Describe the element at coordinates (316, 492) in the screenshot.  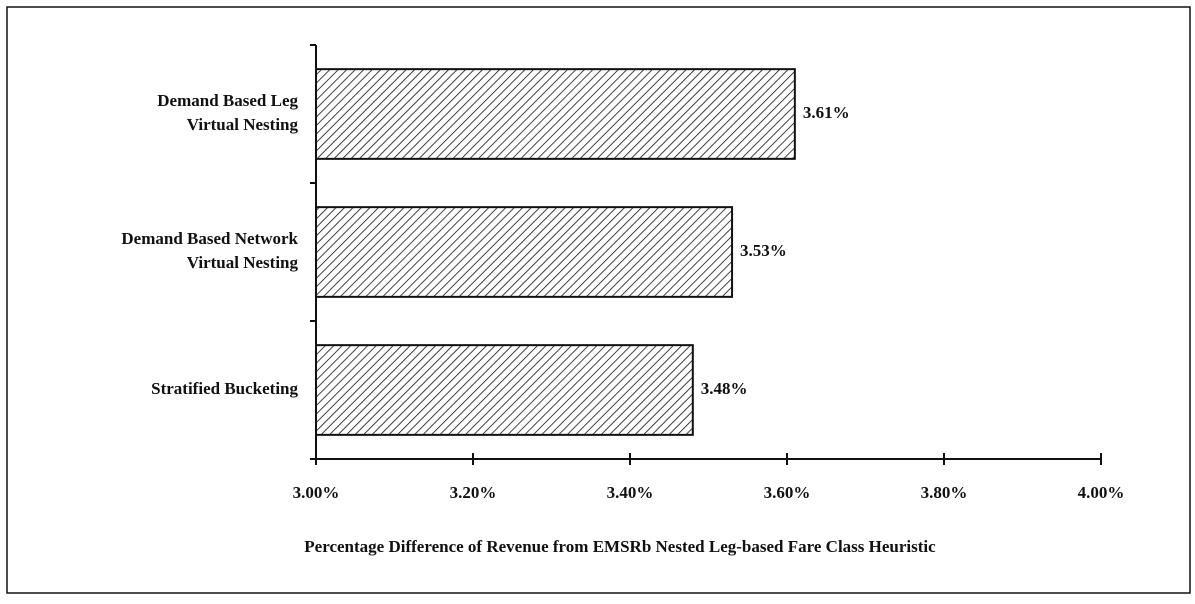
I see `x-tick-label: 3.00%` at that location.